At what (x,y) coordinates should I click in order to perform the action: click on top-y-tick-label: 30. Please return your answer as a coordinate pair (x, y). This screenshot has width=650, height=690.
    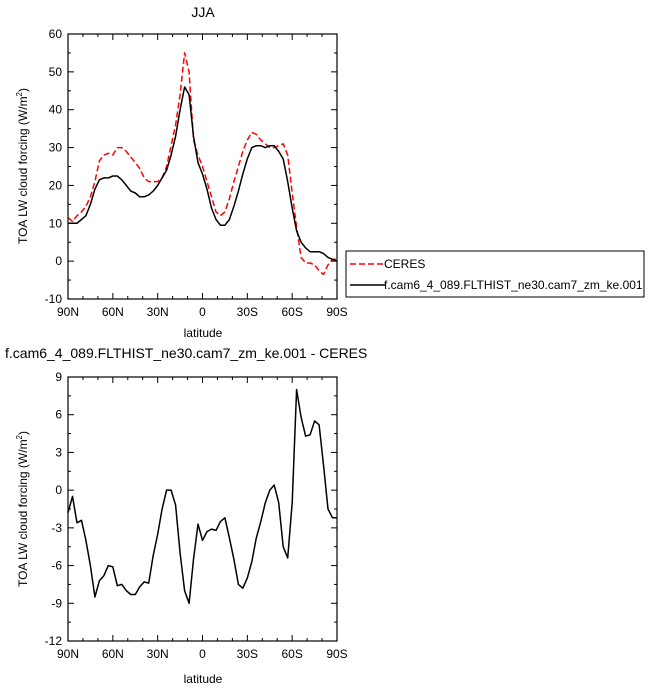
    Looking at the image, I should click on (56, 148).